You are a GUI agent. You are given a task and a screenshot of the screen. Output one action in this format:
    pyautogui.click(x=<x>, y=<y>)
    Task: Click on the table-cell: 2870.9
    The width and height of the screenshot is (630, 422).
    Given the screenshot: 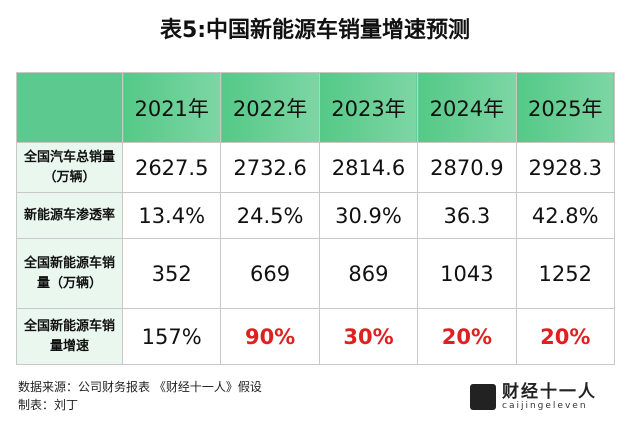 What is the action you would take?
    pyautogui.click(x=467, y=167)
    